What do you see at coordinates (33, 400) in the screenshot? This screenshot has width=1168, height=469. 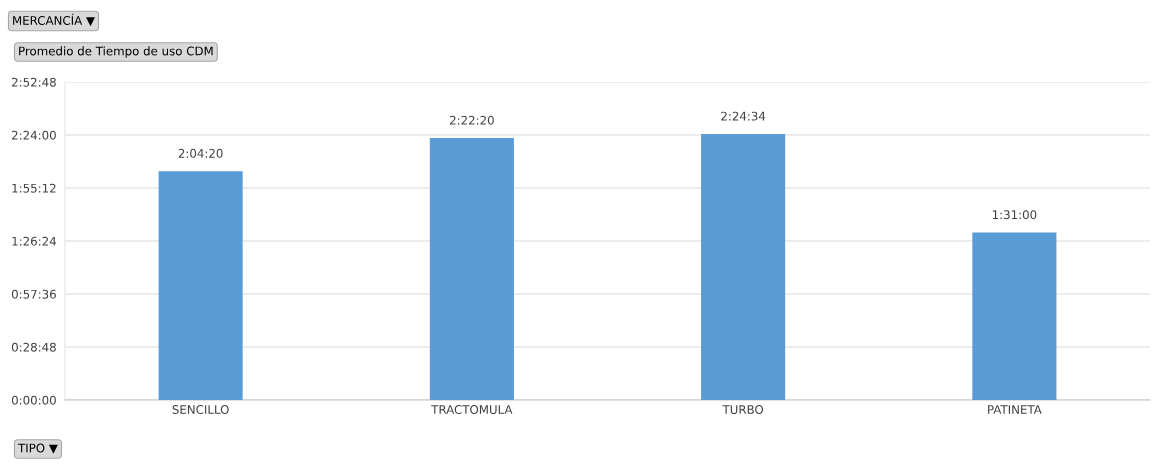 I see `y-tick-label: 0:00:00` at bounding box center [33, 400].